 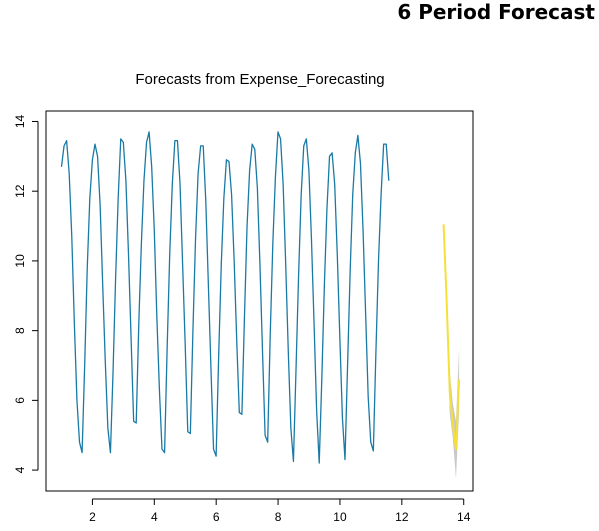 I want to click on y-tick-label: 10, so click(x=20, y=261).